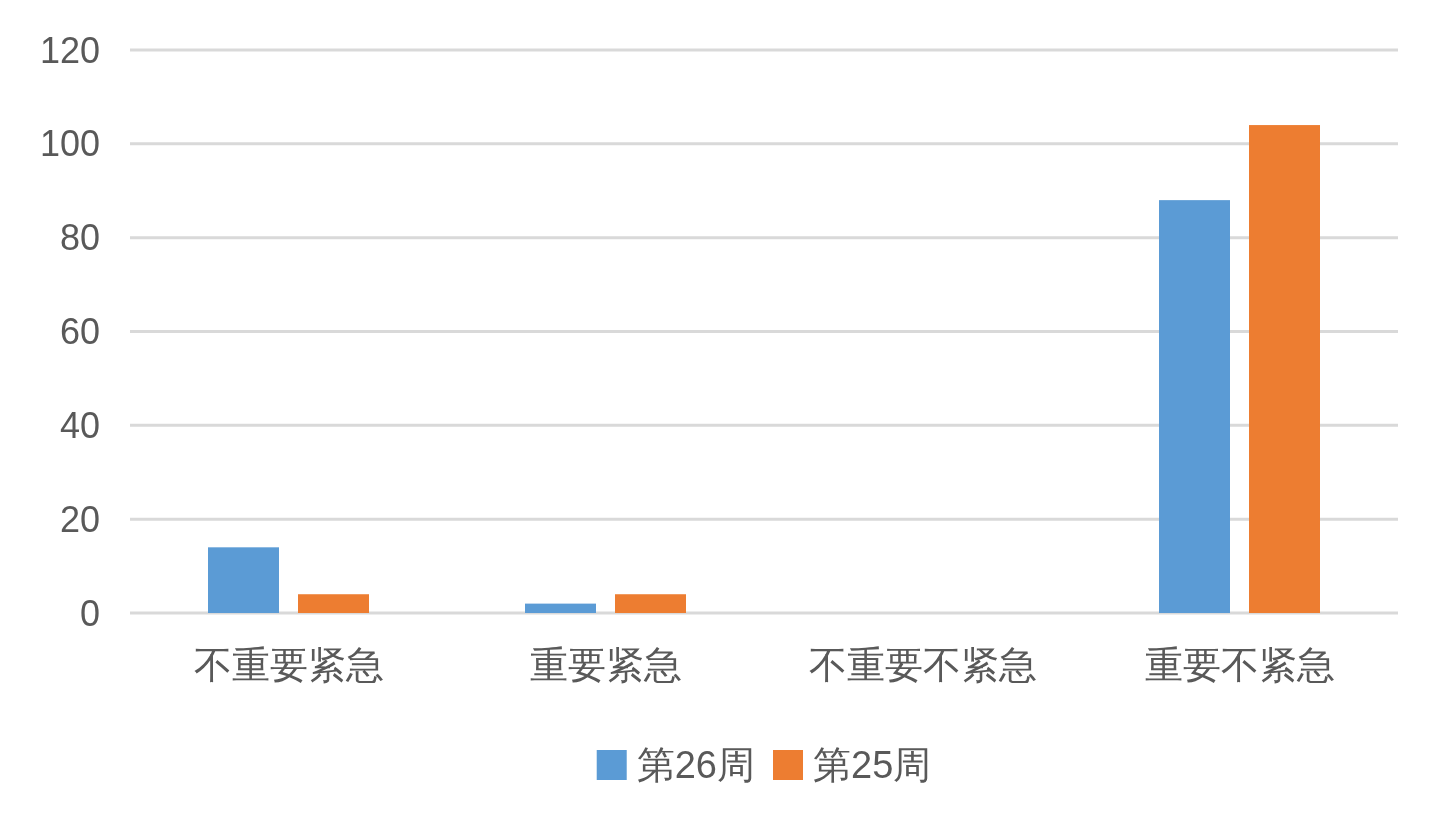 The width and height of the screenshot is (1450, 828). Describe the element at coordinates (79, 238) in the screenshot. I see `ytick-label: 80` at that location.